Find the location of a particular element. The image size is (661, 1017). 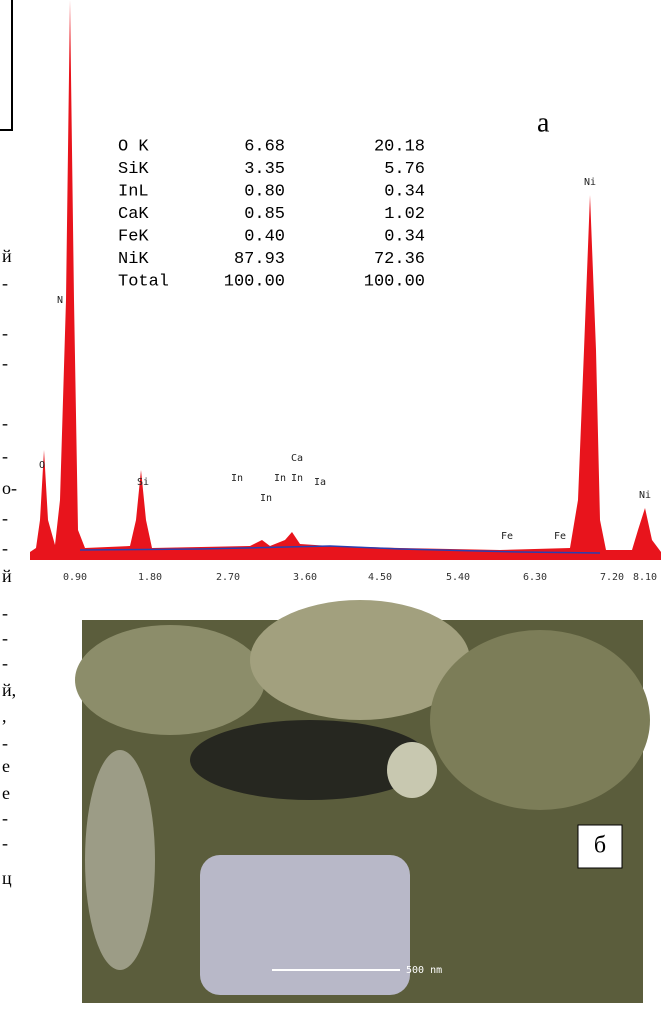

label-box is located at coordinates (600, 846).